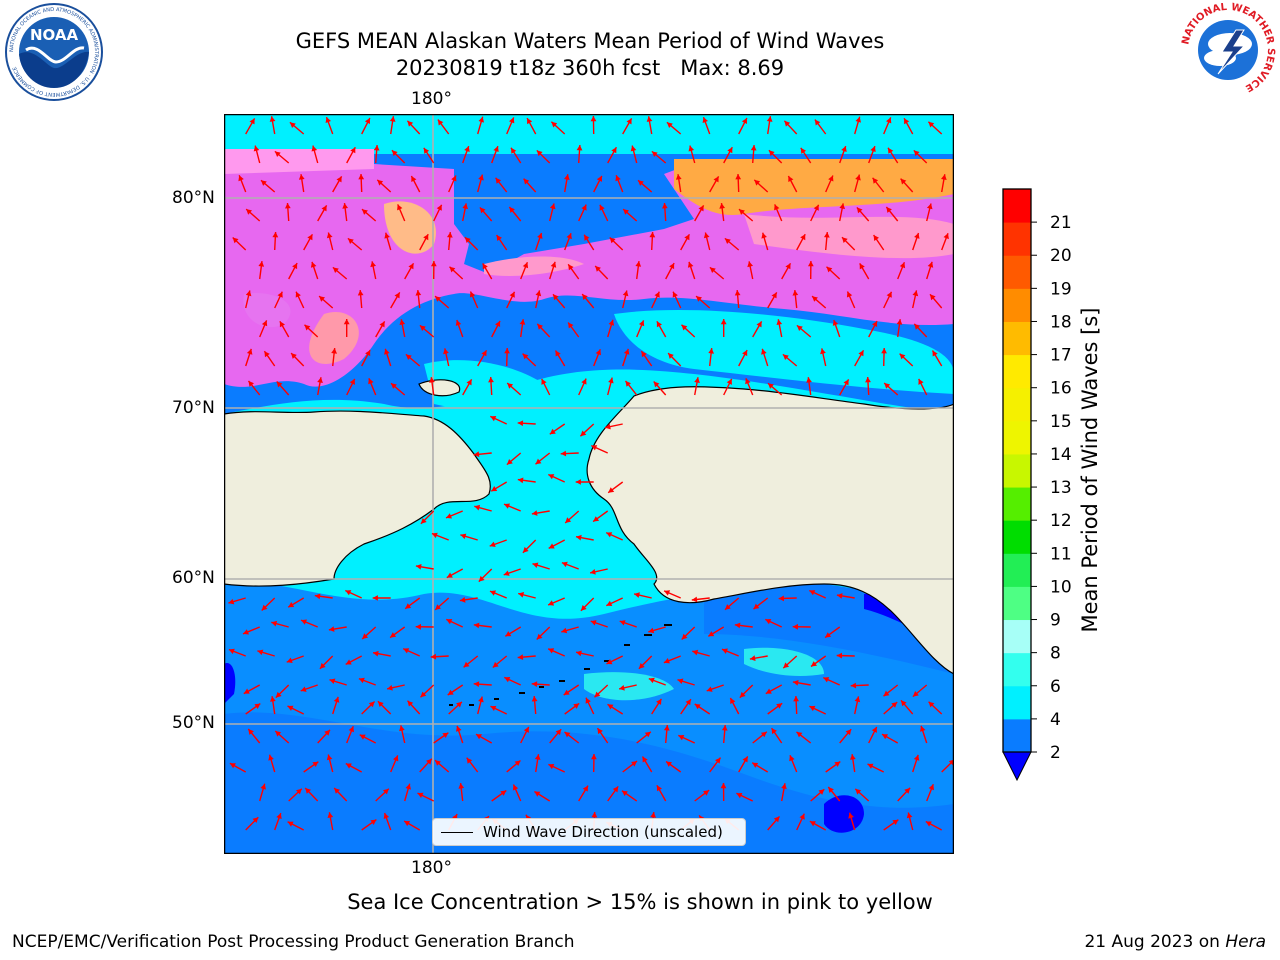 Image resolution: width=1280 pixels, height=960 pixels. I want to click on colorbar-under-arrow, so click(1017, 766).